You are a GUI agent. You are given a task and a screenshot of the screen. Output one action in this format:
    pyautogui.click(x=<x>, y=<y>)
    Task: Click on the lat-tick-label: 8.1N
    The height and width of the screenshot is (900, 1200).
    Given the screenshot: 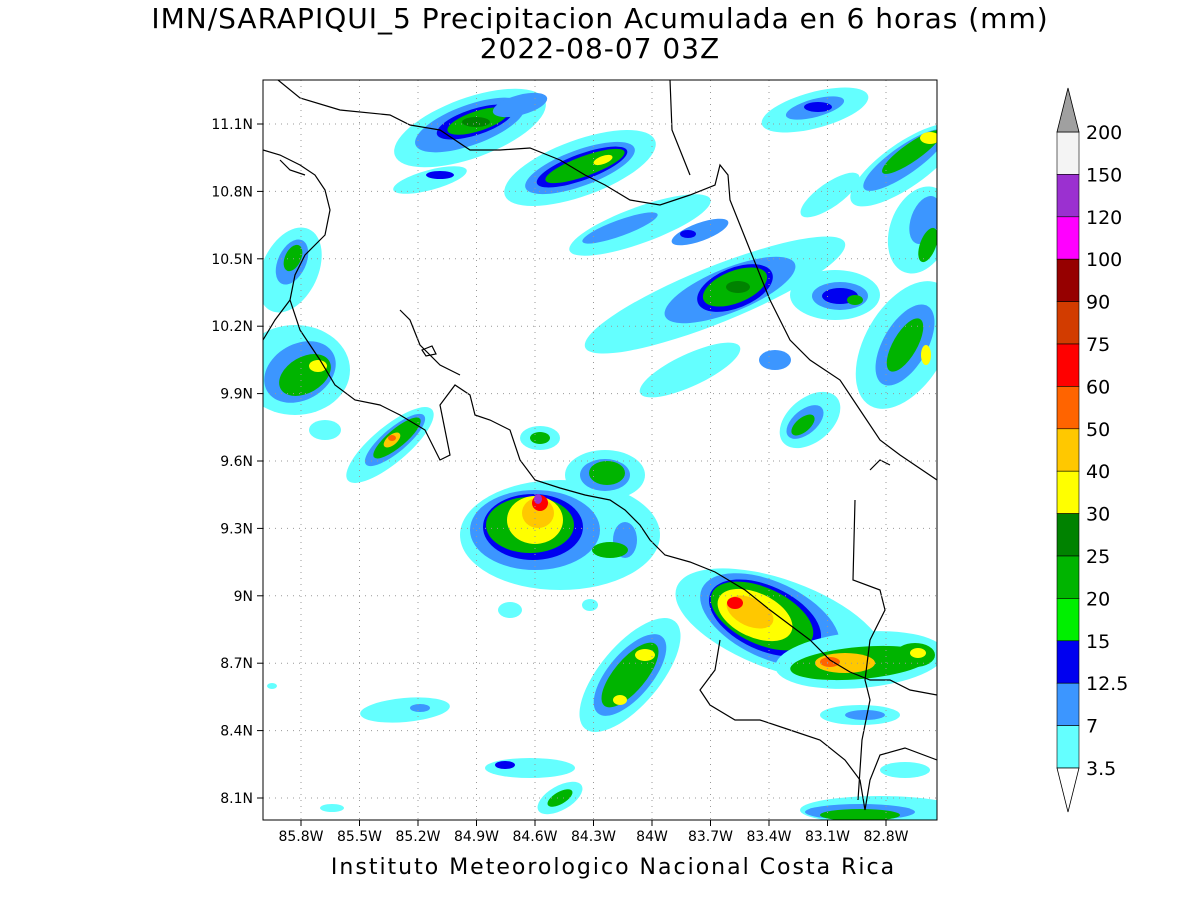 What is the action you would take?
    pyautogui.click(x=236, y=799)
    